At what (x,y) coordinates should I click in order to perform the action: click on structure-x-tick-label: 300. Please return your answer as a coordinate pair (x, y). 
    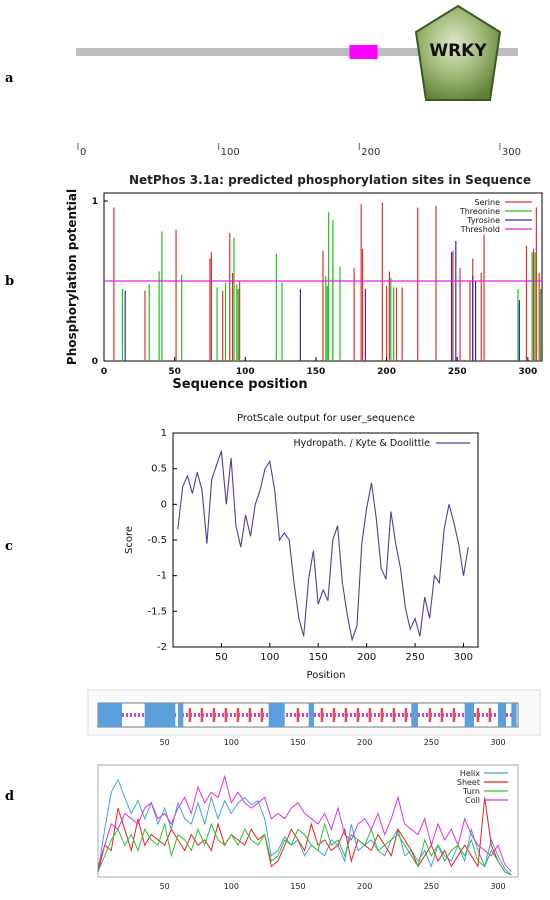
    Looking at the image, I should click on (497, 886).